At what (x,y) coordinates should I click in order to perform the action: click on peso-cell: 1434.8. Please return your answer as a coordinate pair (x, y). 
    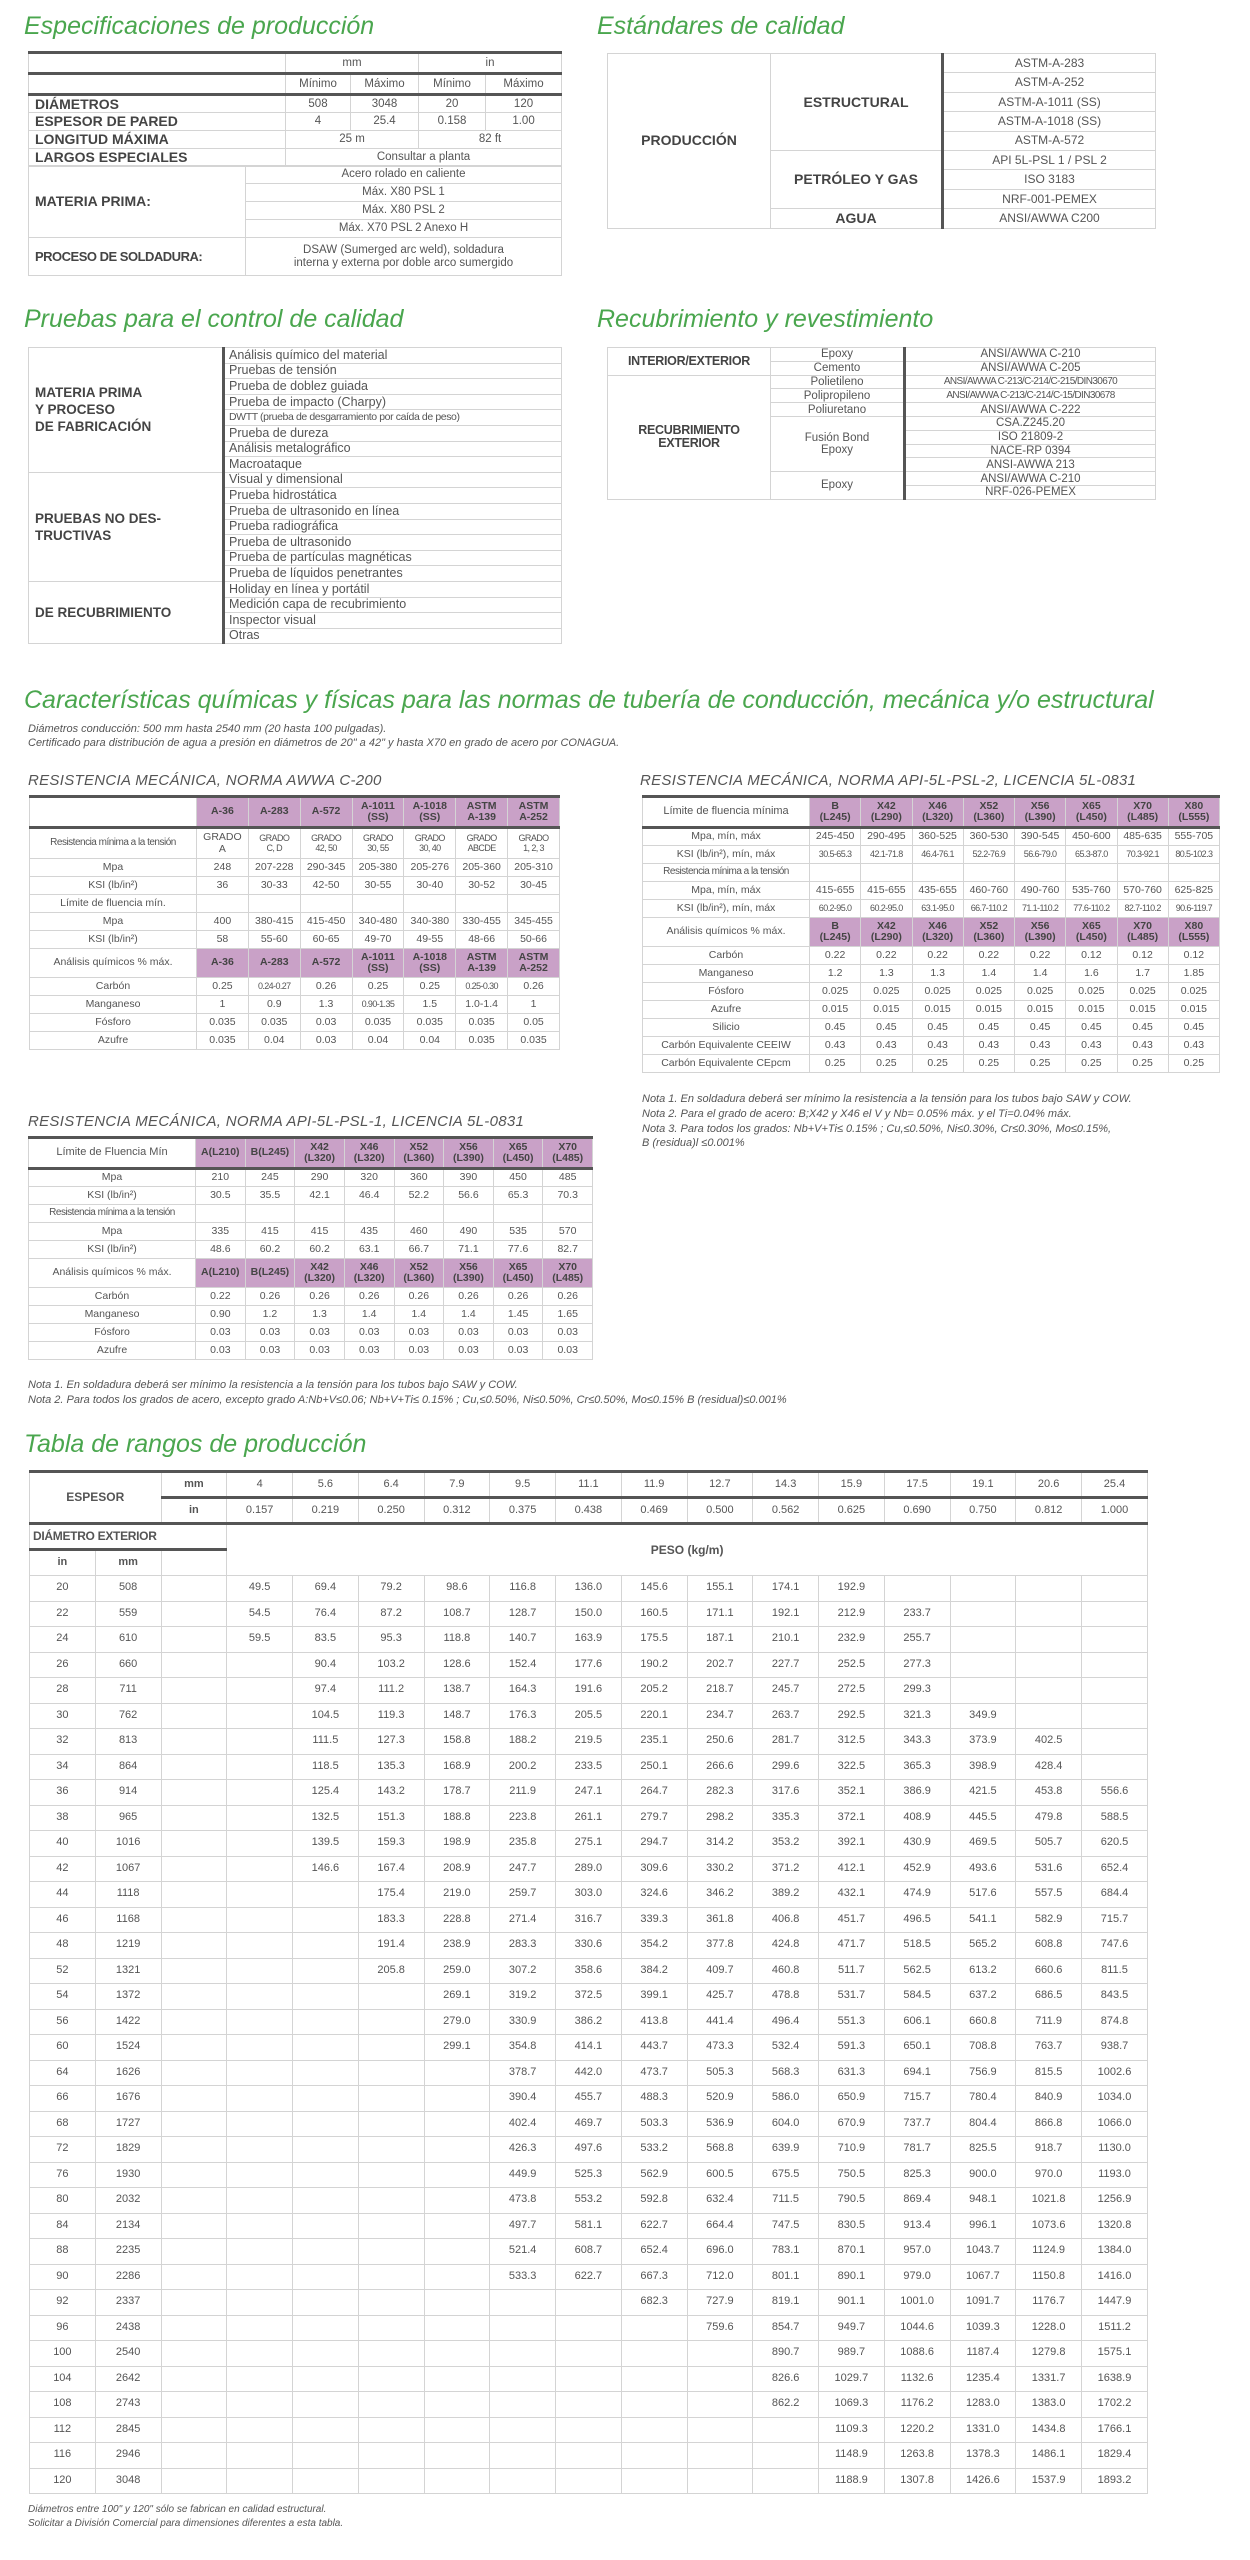
    Looking at the image, I should click on (1048, 2429).